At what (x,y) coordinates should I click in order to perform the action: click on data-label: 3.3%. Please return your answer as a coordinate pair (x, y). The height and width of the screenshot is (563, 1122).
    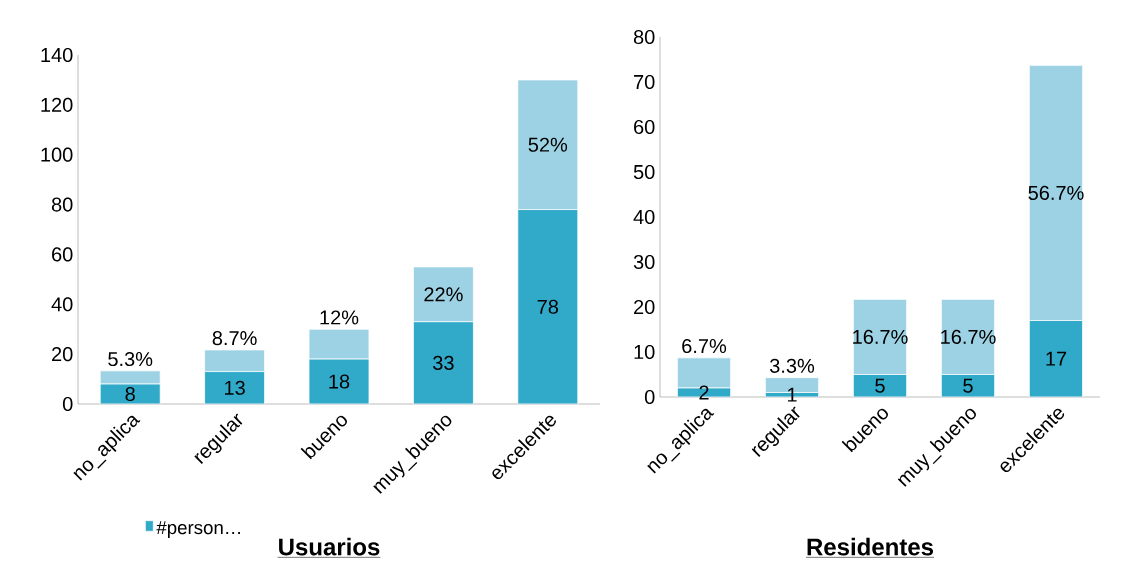
    Looking at the image, I should click on (792, 365).